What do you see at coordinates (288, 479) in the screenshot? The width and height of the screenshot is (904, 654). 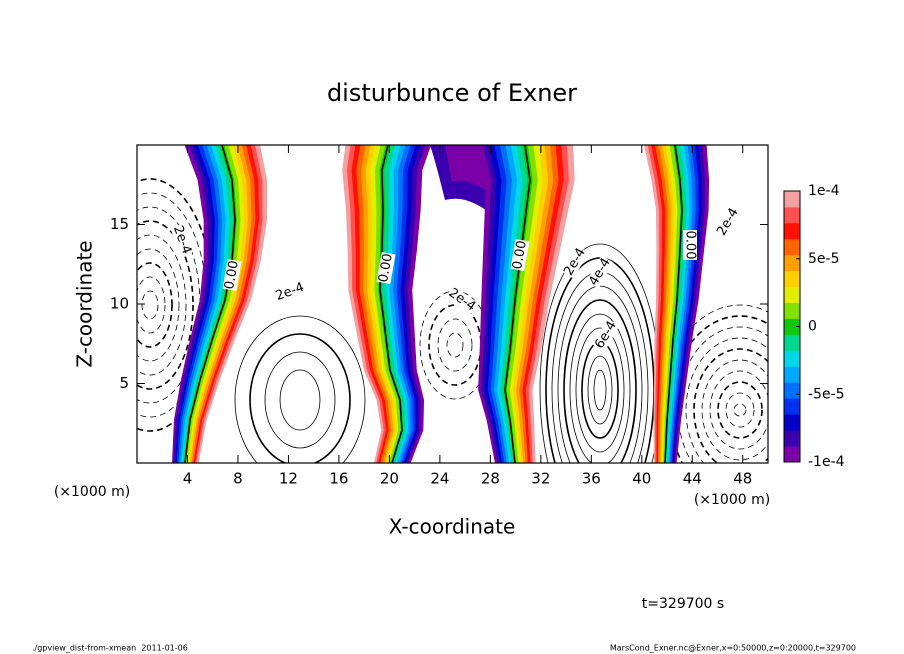 I see `x-tick-label: 12` at bounding box center [288, 479].